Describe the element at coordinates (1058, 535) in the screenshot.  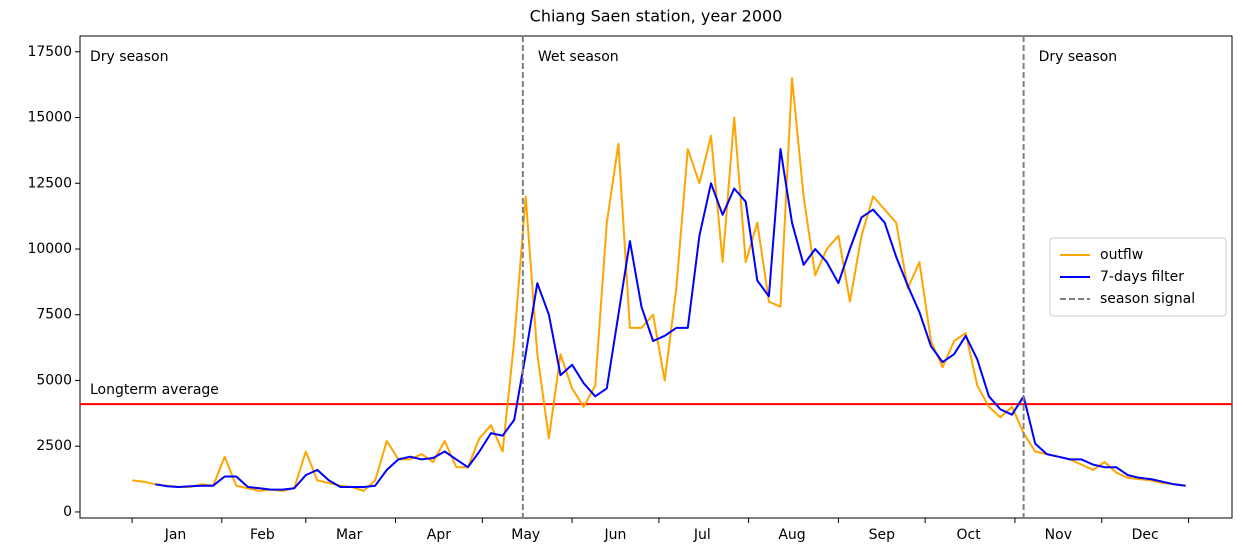
I see `x-tick-label: Nov` at that location.